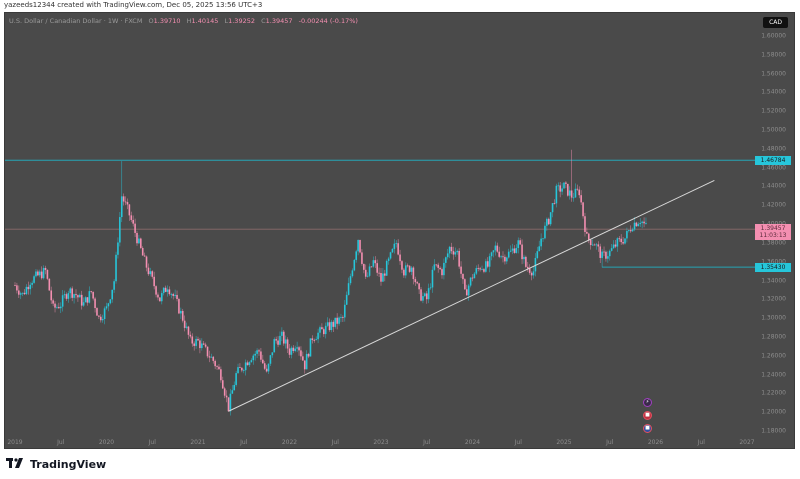  What do you see at coordinates (241, 21) in the screenshot?
I see `low-value: 1.39252` at bounding box center [241, 21].